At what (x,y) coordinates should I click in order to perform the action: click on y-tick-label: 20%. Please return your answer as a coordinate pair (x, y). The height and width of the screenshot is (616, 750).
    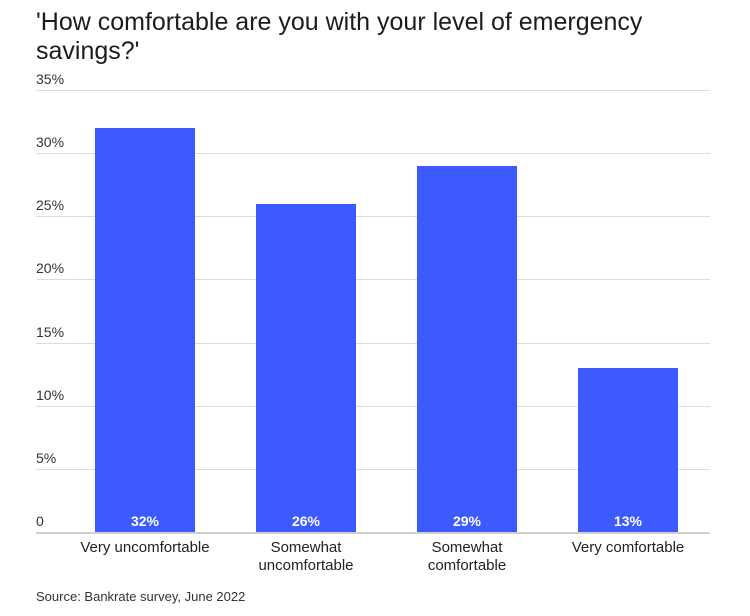
    Looking at the image, I should click on (50, 268).